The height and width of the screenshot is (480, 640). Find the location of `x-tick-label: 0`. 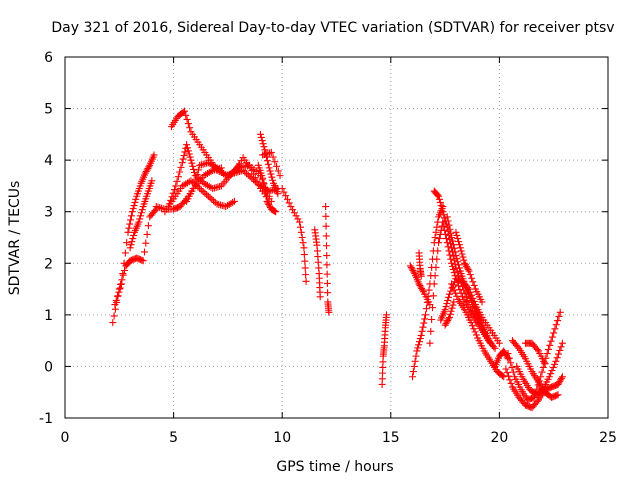

x-tick-label: 0 is located at coordinates (65, 438).